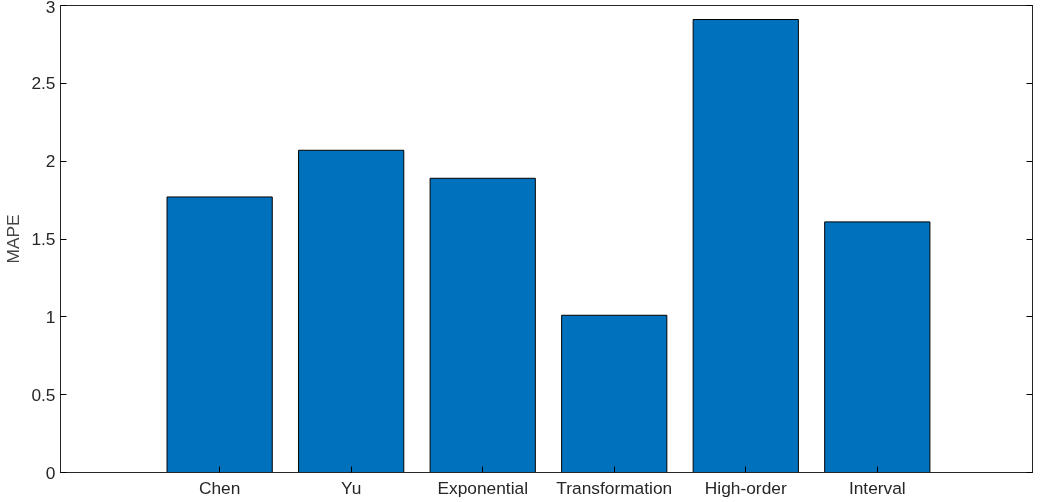 This screenshot has width=1042, height=502. I want to click on y-tick-label: 2, so click(50, 161).